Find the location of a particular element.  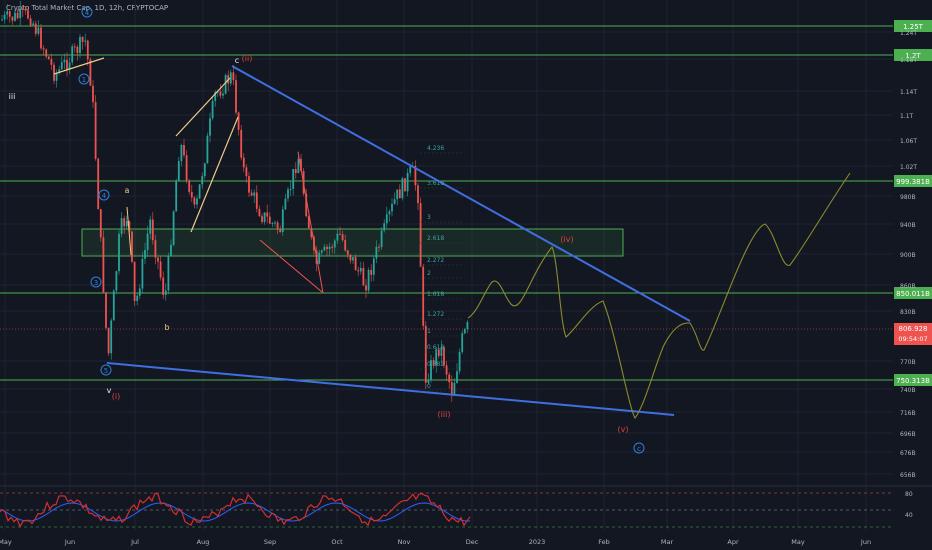

level-label: 750.313B is located at coordinates (913, 381).